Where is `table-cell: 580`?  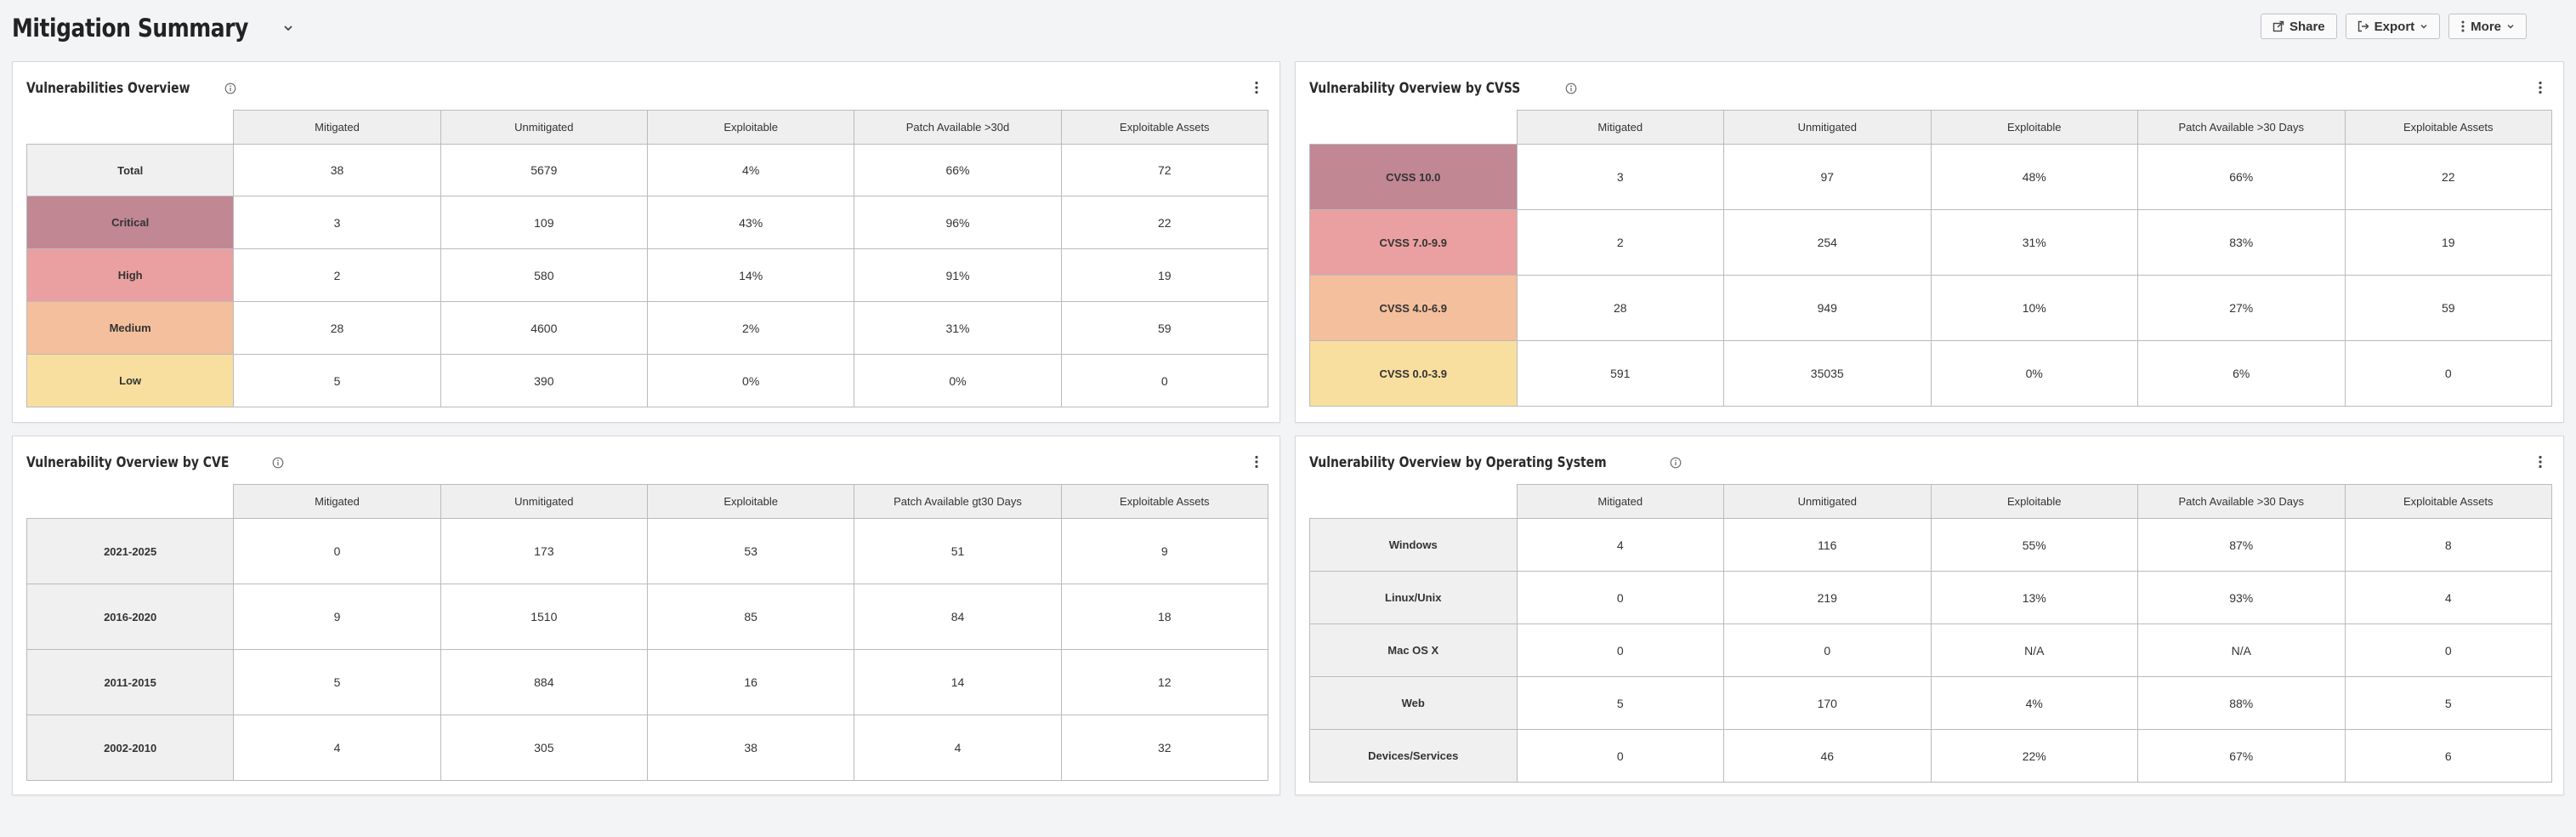
table-cell: 580 is located at coordinates (544, 275).